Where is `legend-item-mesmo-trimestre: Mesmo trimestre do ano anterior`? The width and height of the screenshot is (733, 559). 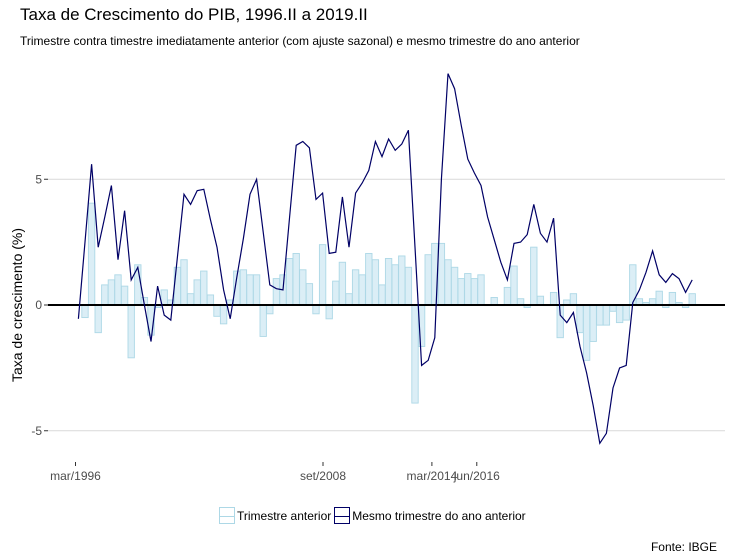 legend-item-mesmo-trimestre: Mesmo trimestre do ano anterior is located at coordinates (430, 515).